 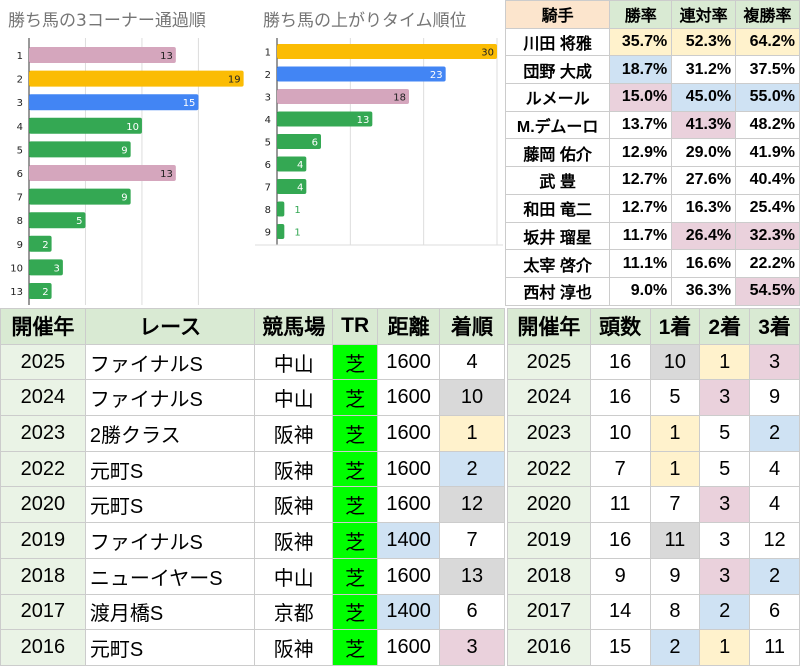 I want to click on data-label: 6, so click(x=315, y=143).